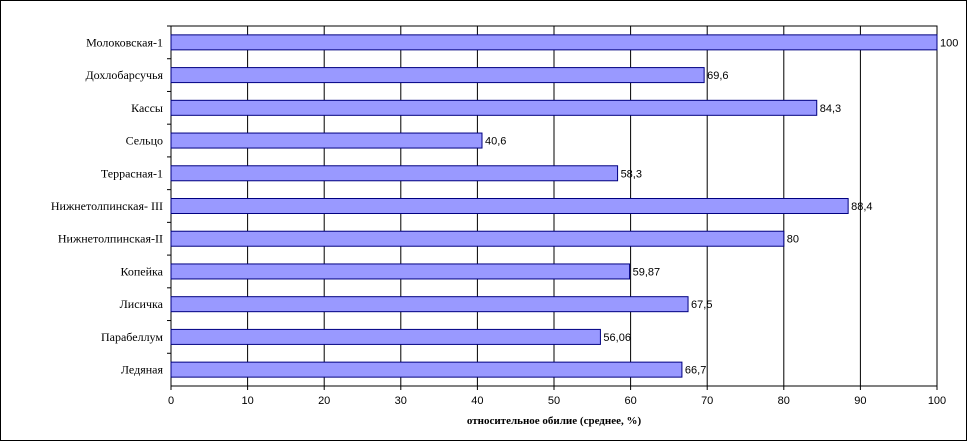 This screenshot has width=967, height=442. Describe the element at coordinates (247, 401) in the screenshot. I see `x-tick-label: 10` at that location.